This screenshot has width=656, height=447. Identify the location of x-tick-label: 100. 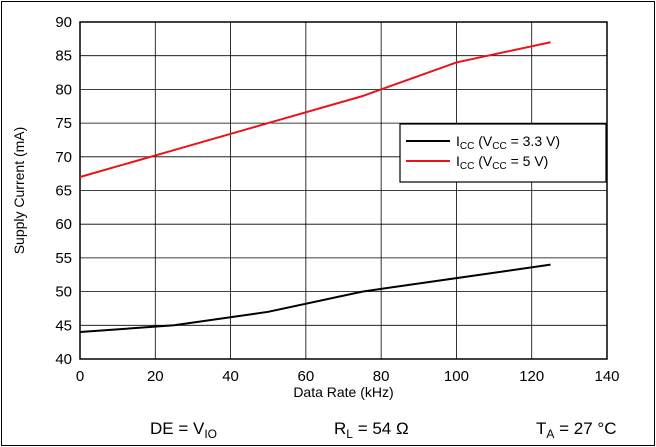
(456, 376).